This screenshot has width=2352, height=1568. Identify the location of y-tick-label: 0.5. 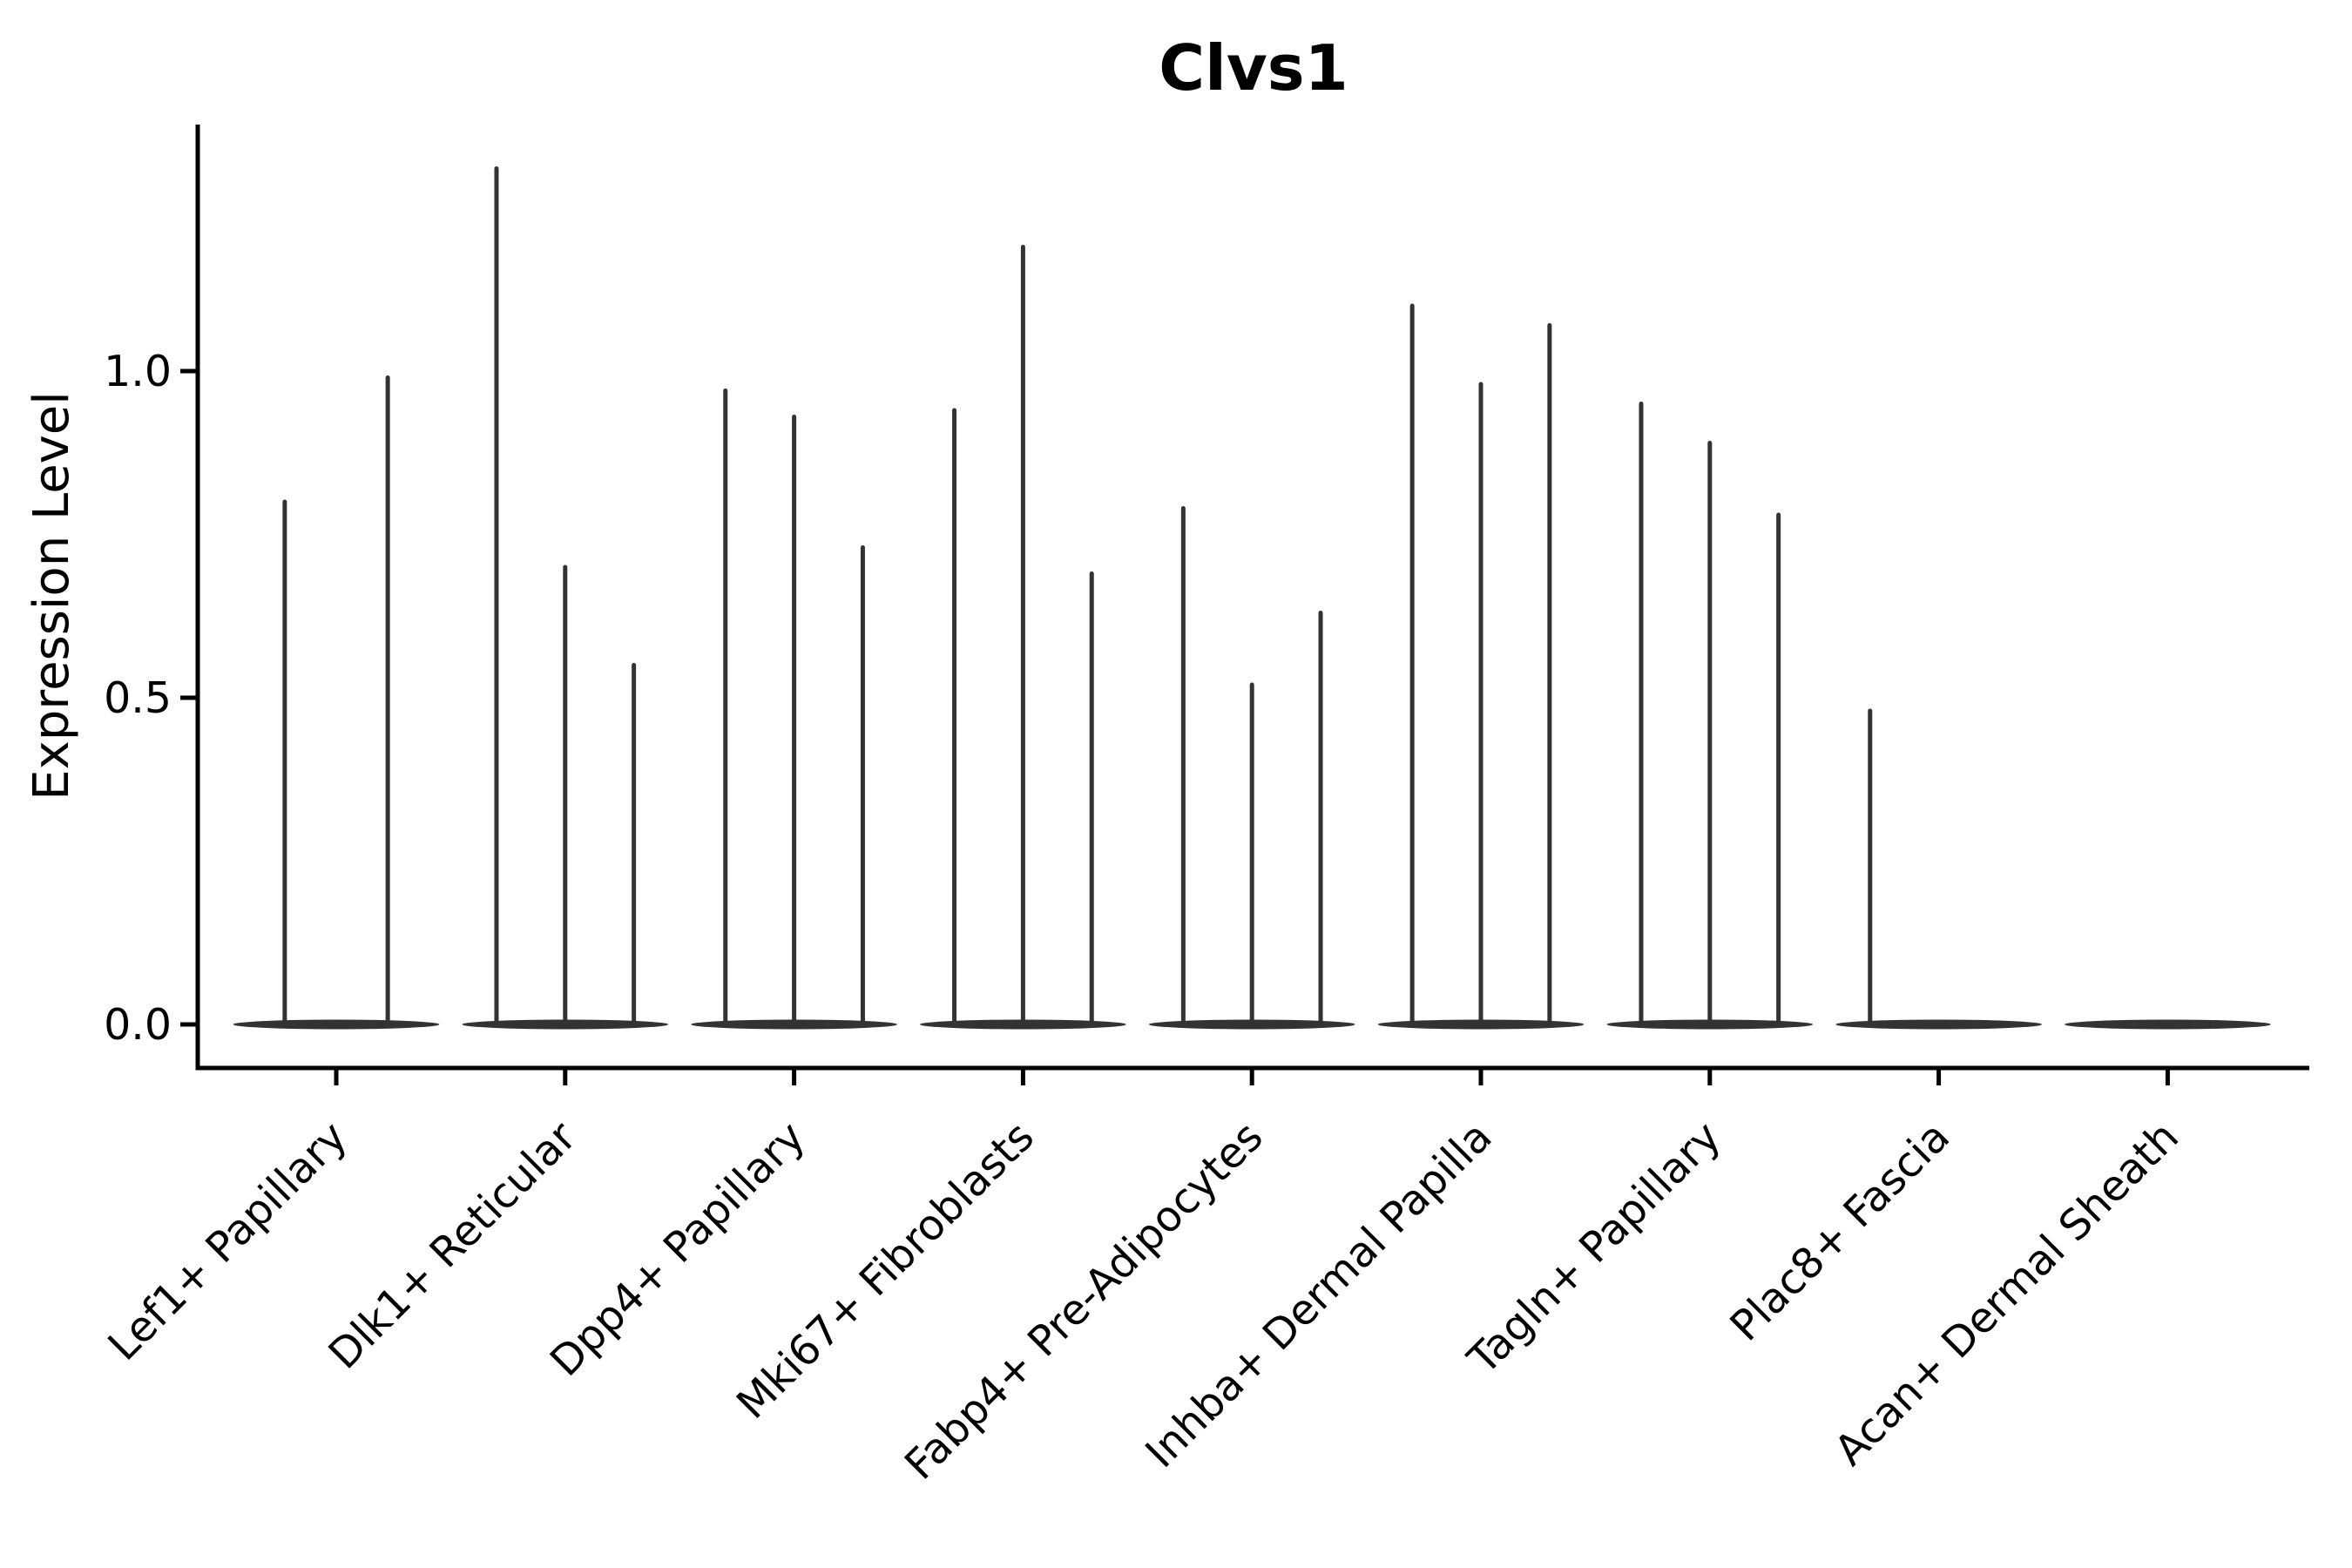
(138, 698).